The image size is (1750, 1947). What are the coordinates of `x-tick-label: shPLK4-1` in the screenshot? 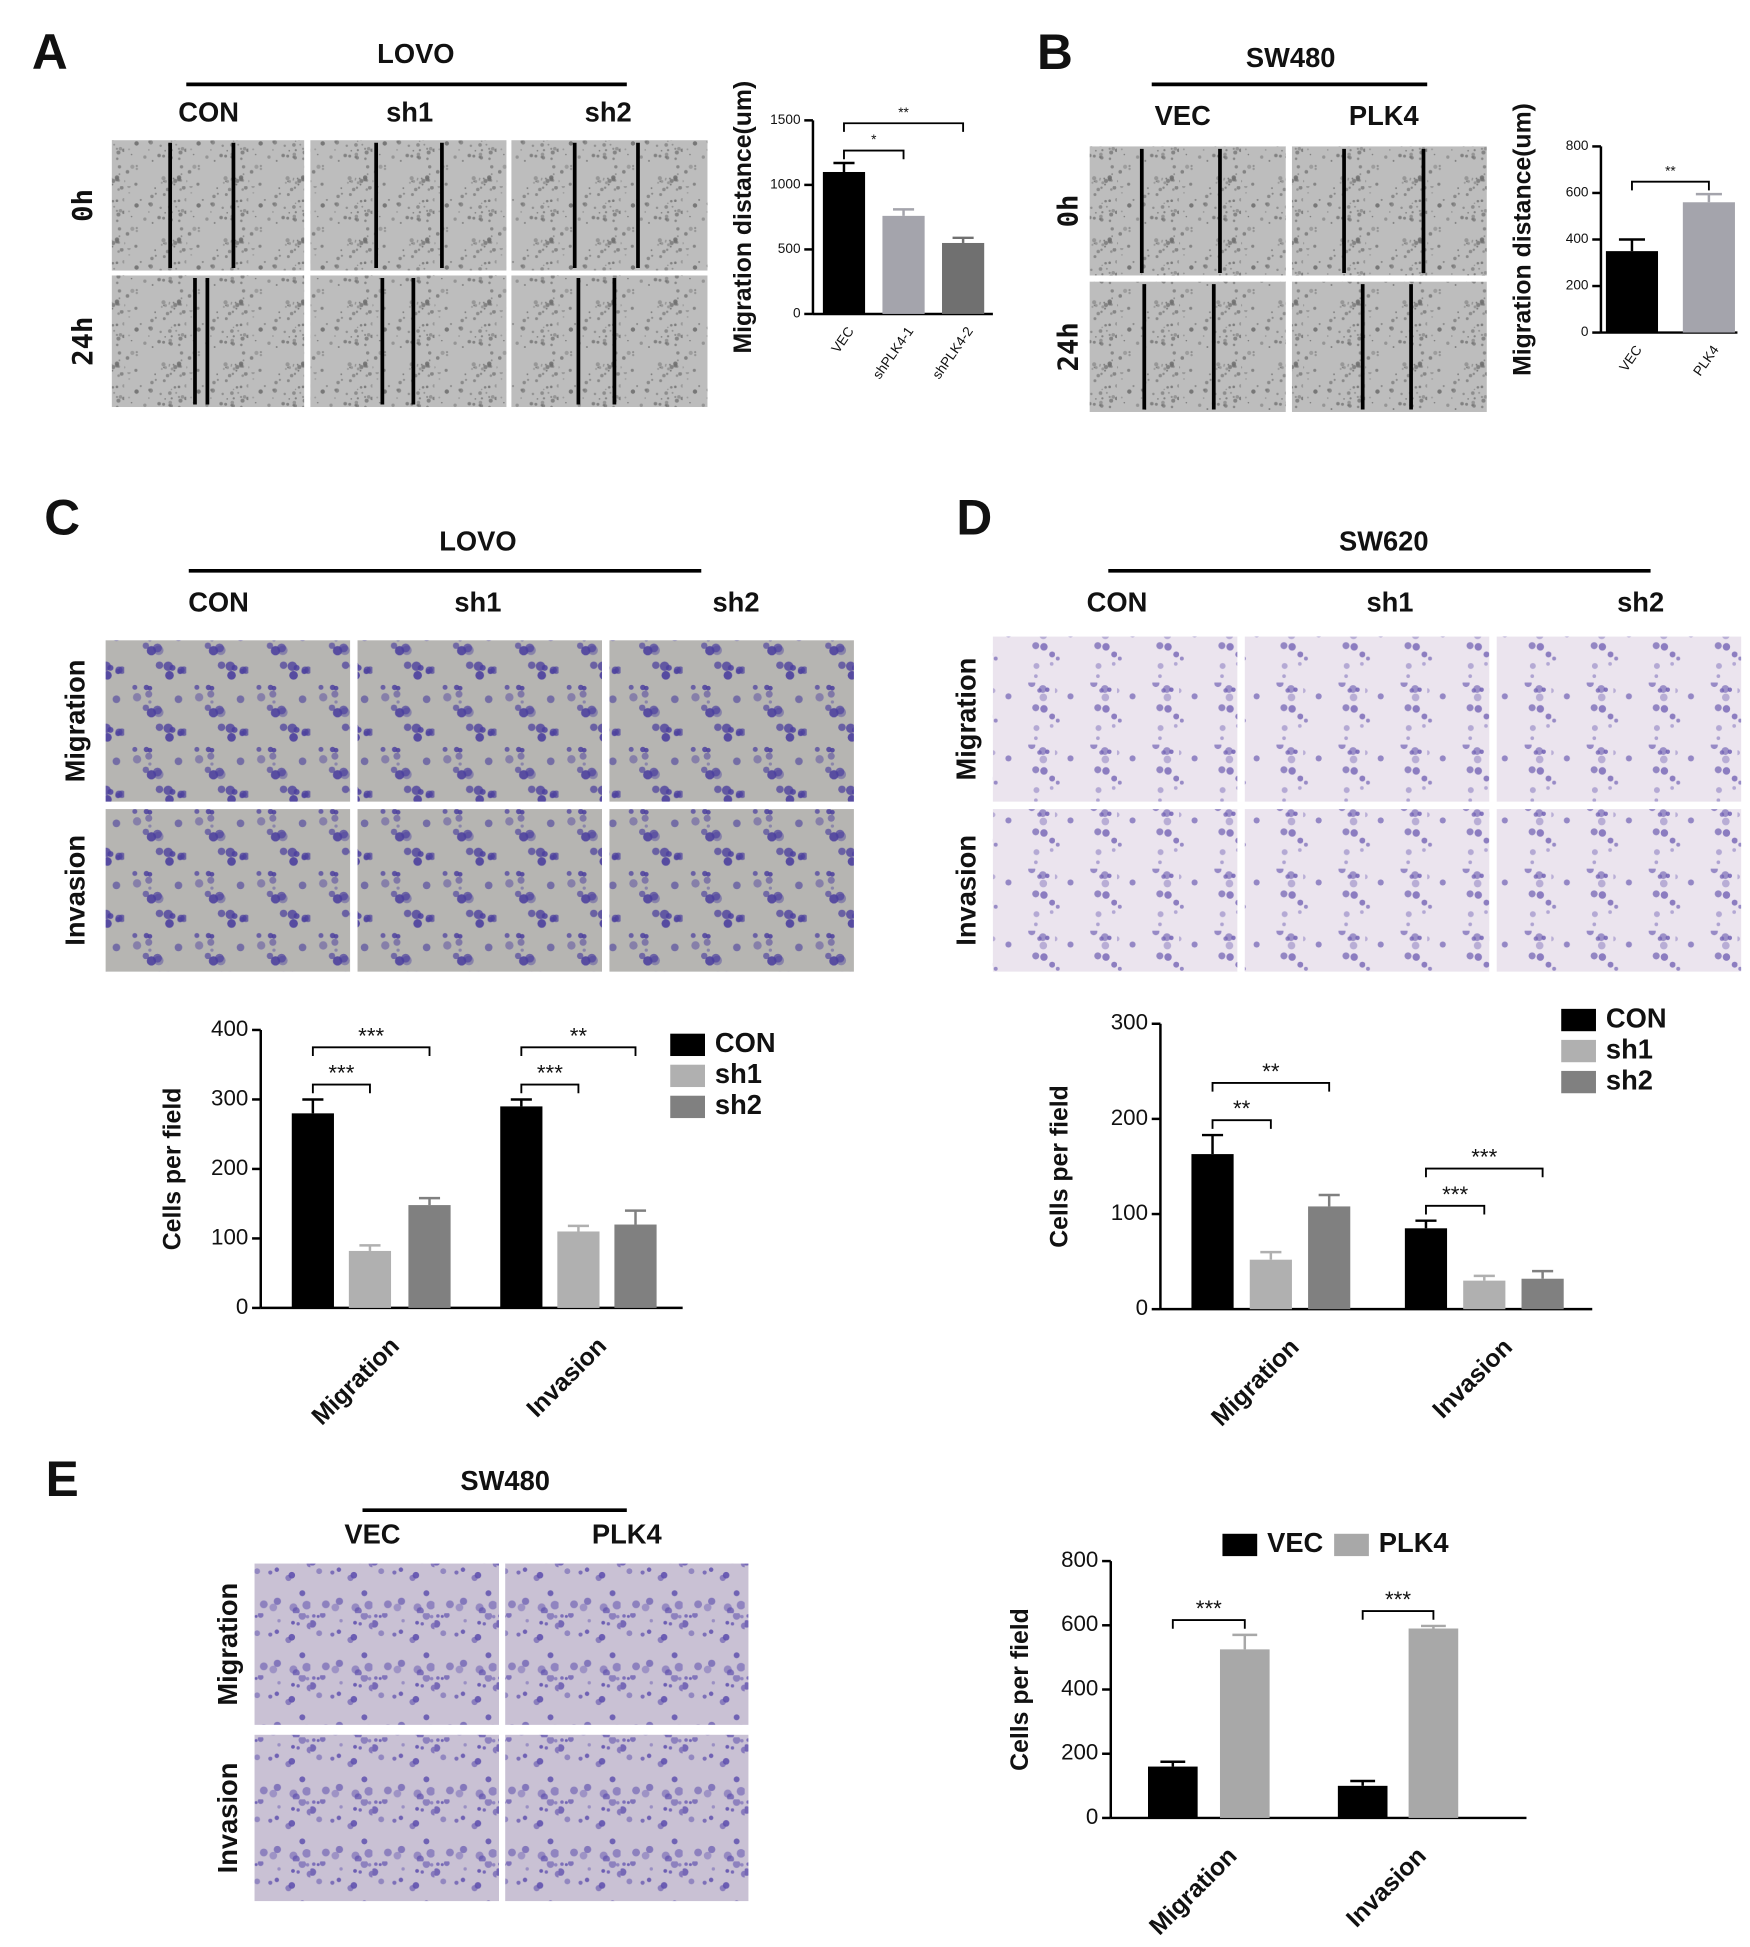 It's located at (893, 353).